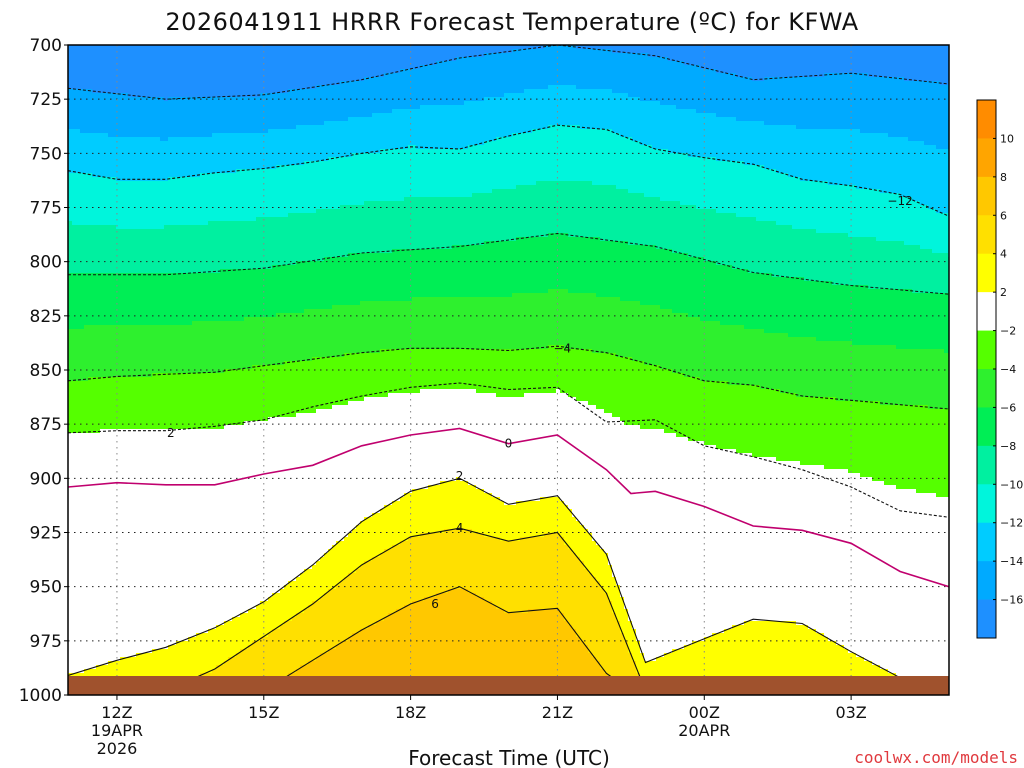 The image size is (1024, 768). Describe the element at coordinates (986, 580) in the screenshot. I see `colorbar-swatch` at that location.